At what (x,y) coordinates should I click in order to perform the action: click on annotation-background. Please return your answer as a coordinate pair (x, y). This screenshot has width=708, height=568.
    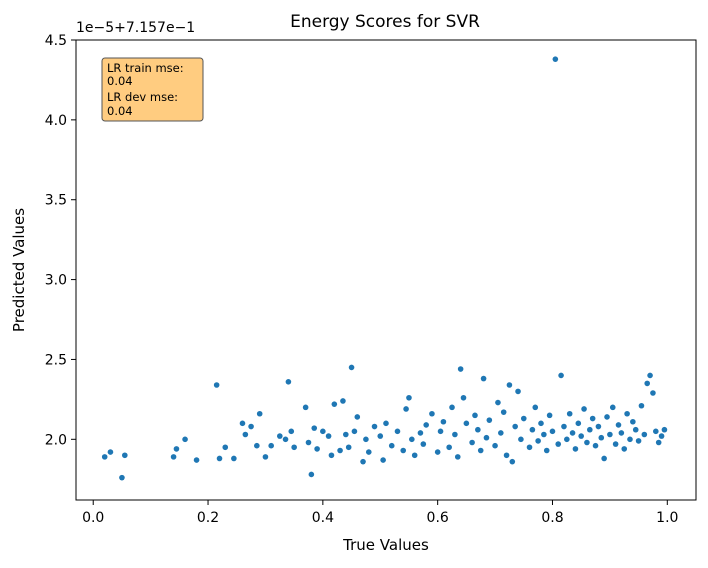
    Looking at the image, I should click on (152, 89).